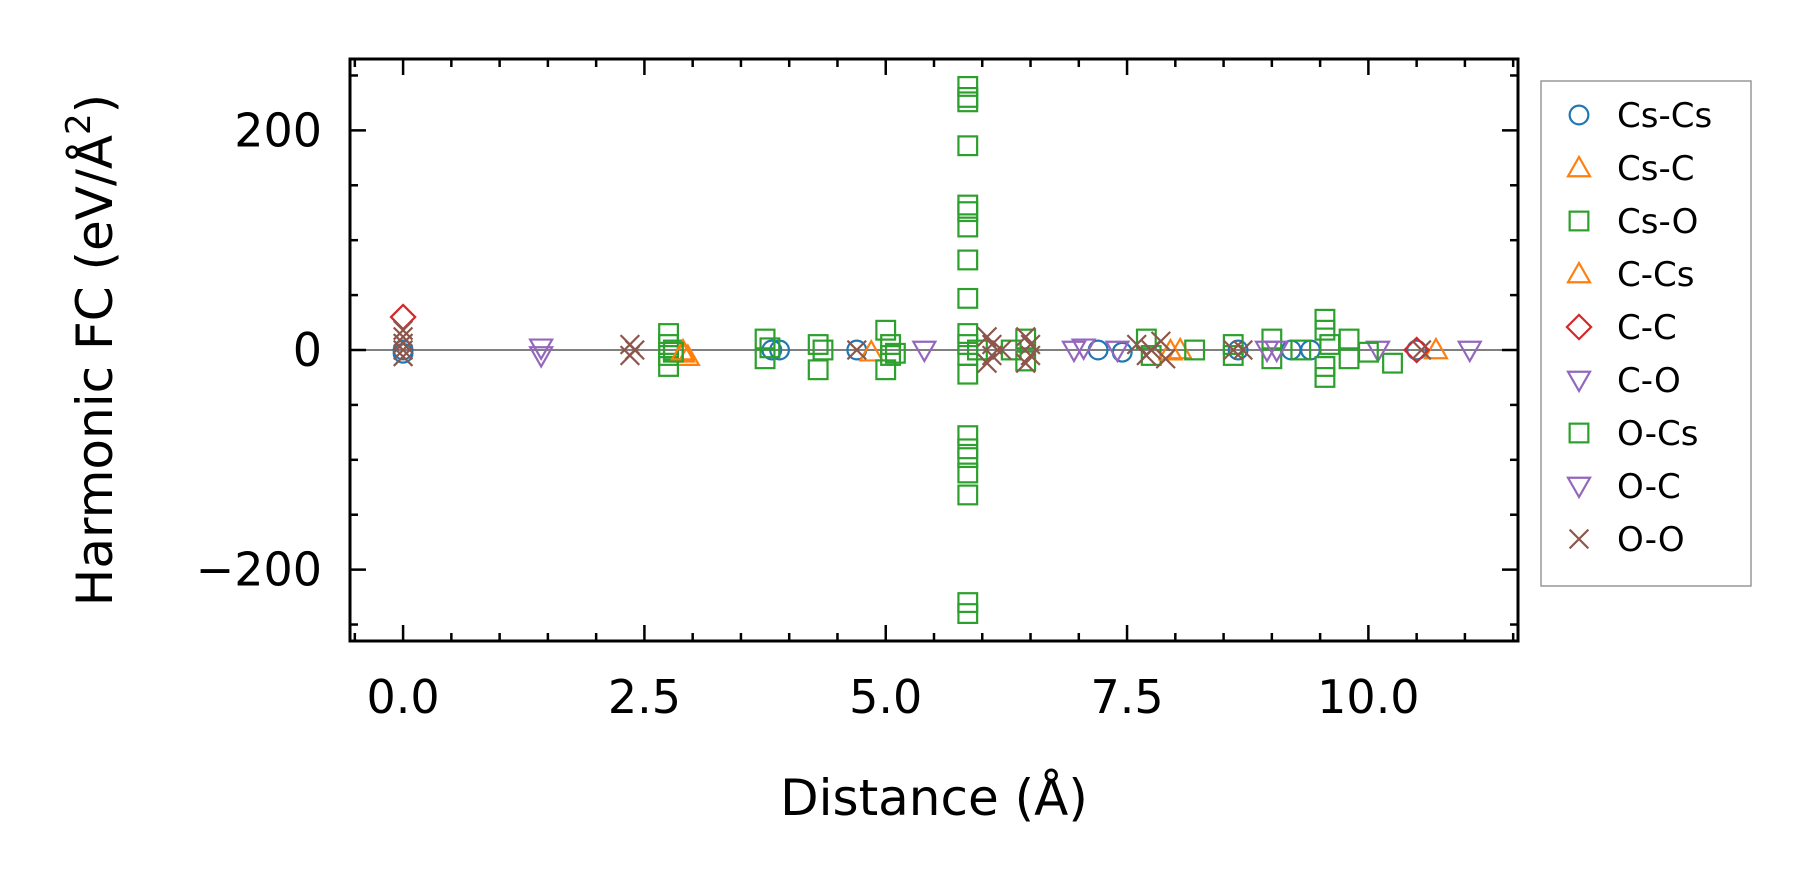 Image resolution: width=1800 pixels, height=883 pixels. I want to click on x-axis-title: Distance (Å), so click(934, 798).